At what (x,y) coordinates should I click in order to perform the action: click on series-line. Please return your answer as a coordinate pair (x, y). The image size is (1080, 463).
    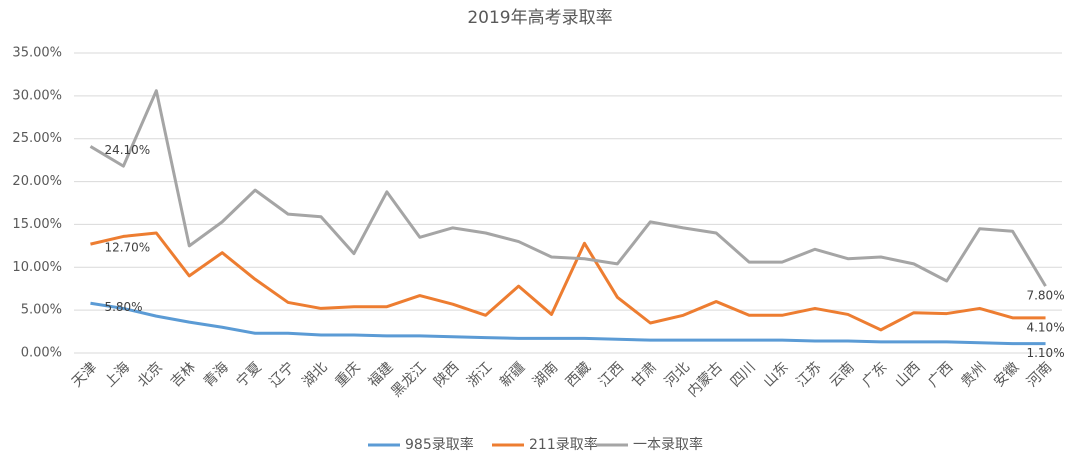
    Looking at the image, I should click on (568, 323).